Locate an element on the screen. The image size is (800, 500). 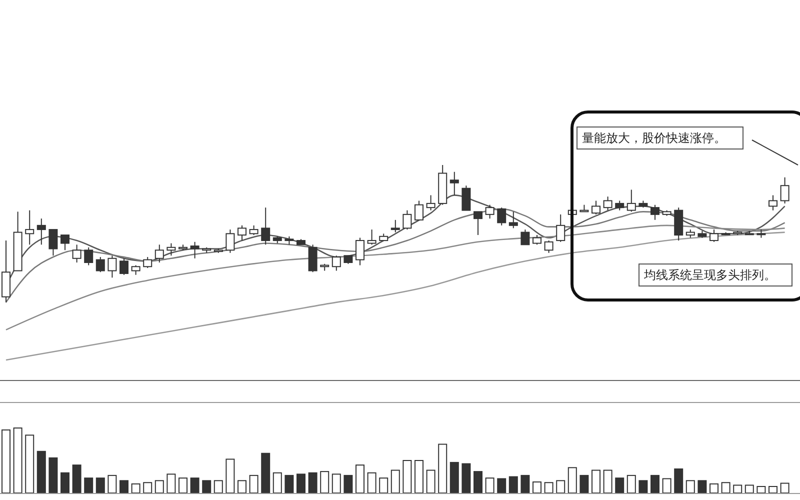
text: 量能放大，股价快速涨停。 is located at coordinates (654, 138).